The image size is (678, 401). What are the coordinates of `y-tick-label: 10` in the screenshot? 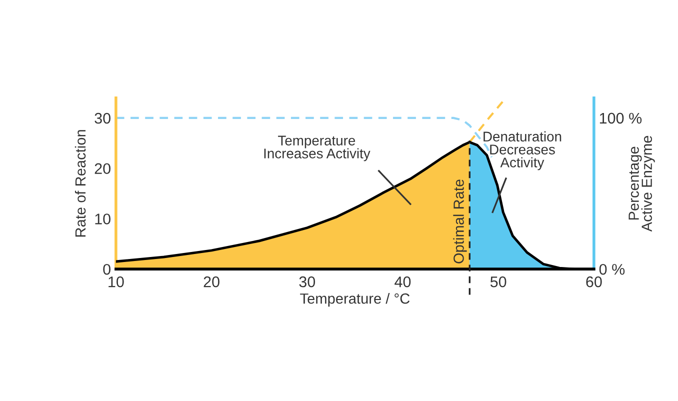 It's located at (102, 219).